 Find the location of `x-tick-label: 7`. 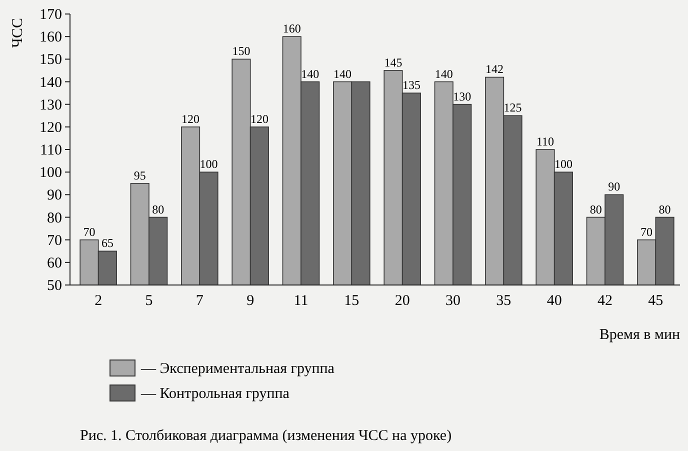

x-tick-label: 7 is located at coordinates (200, 301).